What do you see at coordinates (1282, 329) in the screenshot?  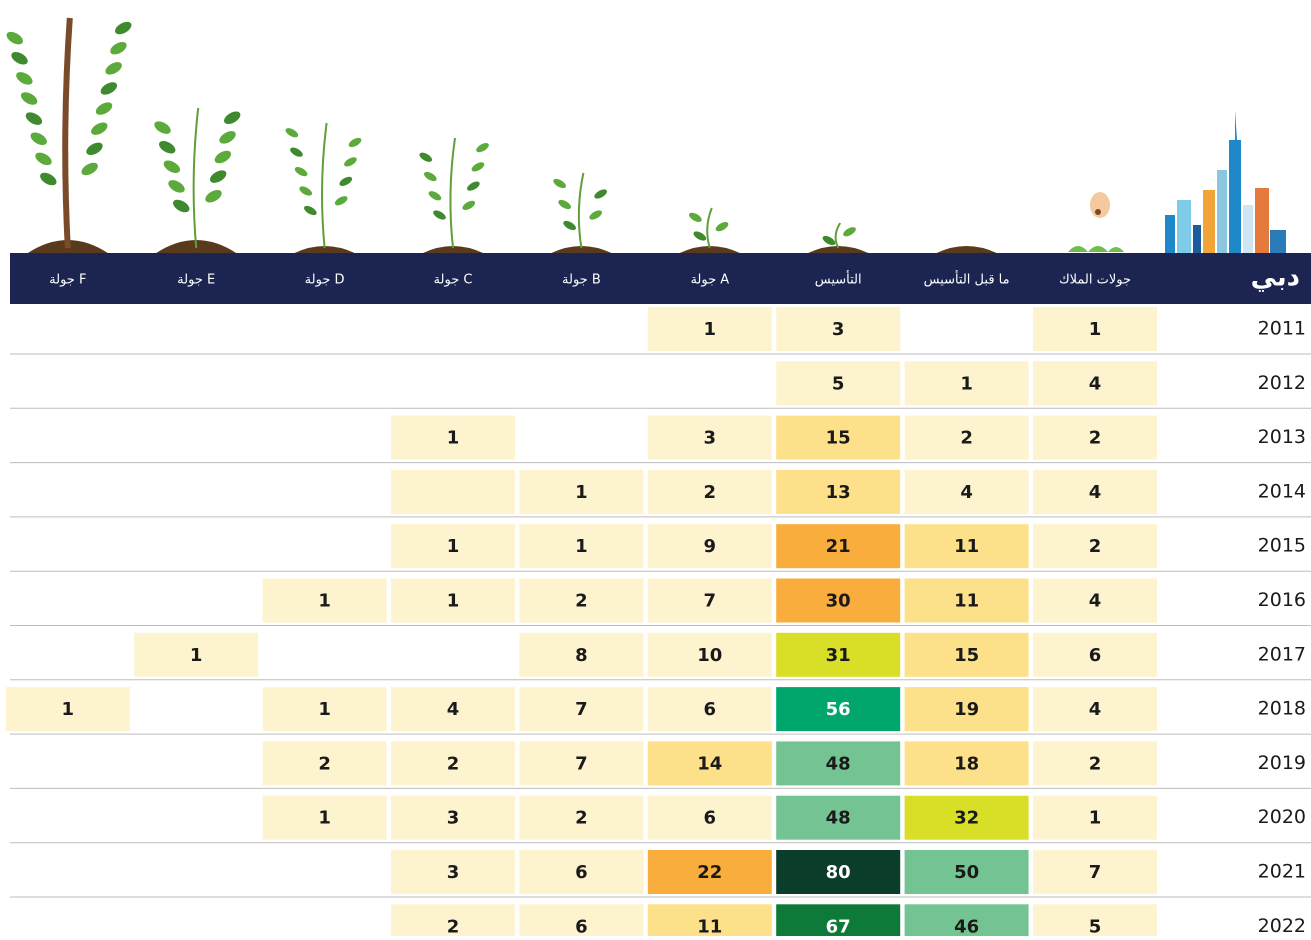 I see `year-label: 2011` at bounding box center [1282, 329].